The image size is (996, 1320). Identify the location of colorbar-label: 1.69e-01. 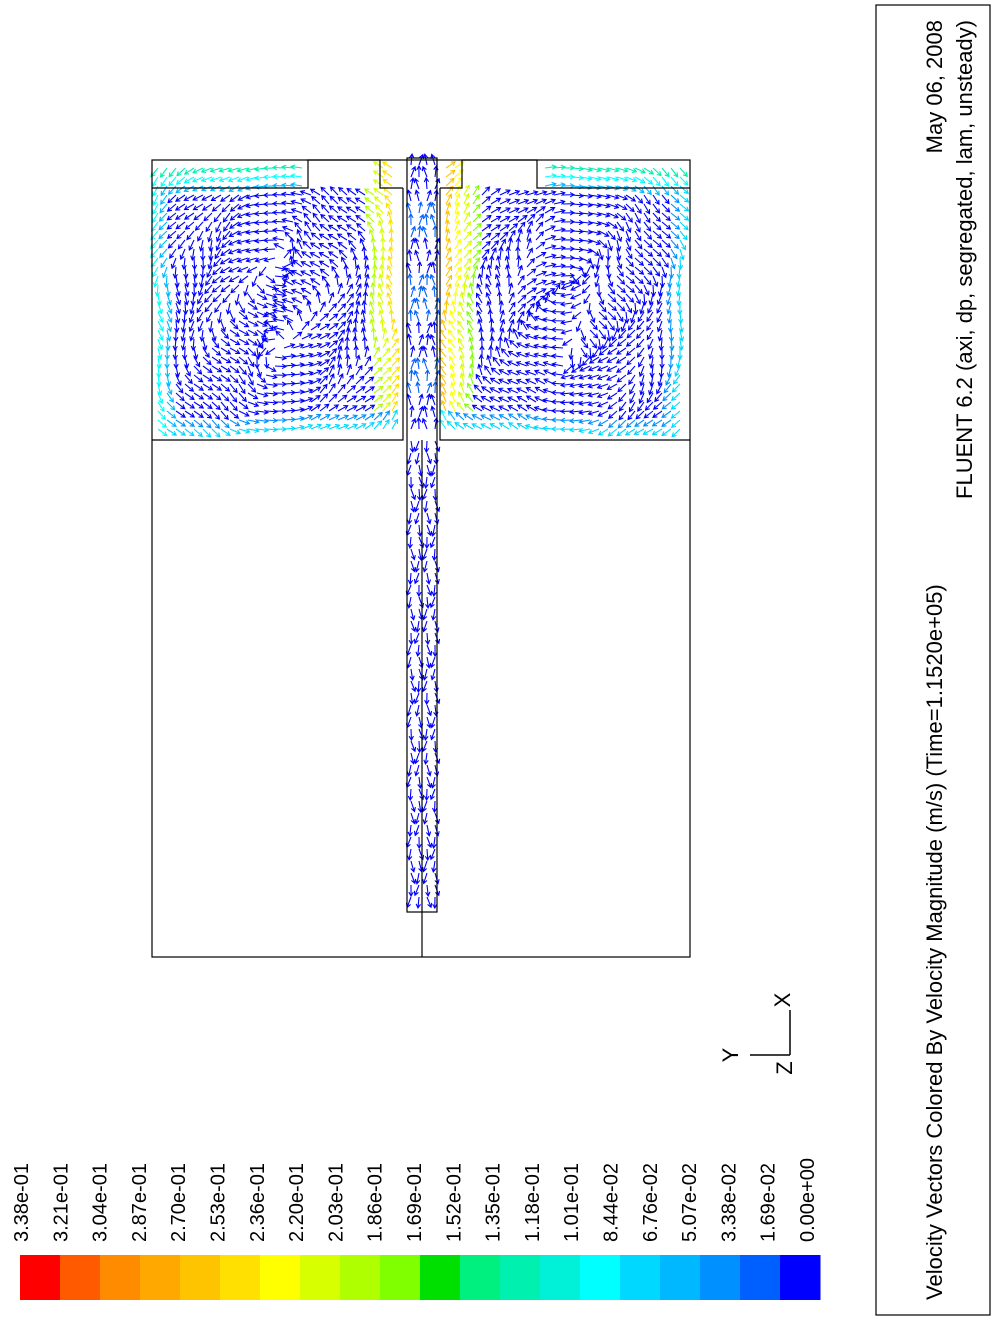
(415, 1202).